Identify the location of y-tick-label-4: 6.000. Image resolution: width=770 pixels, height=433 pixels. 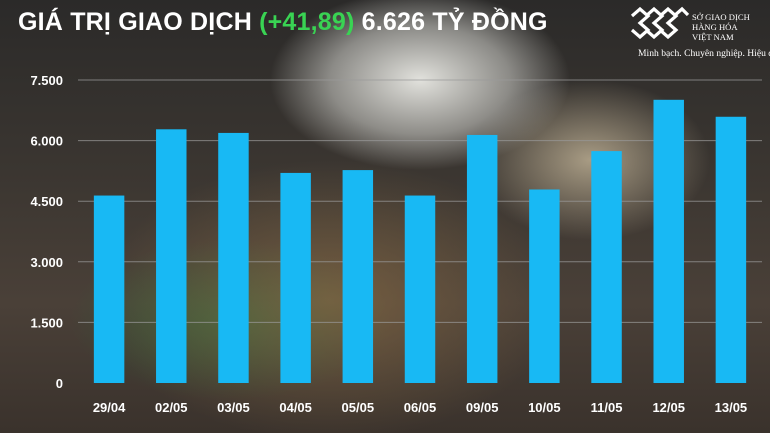
(46, 141).